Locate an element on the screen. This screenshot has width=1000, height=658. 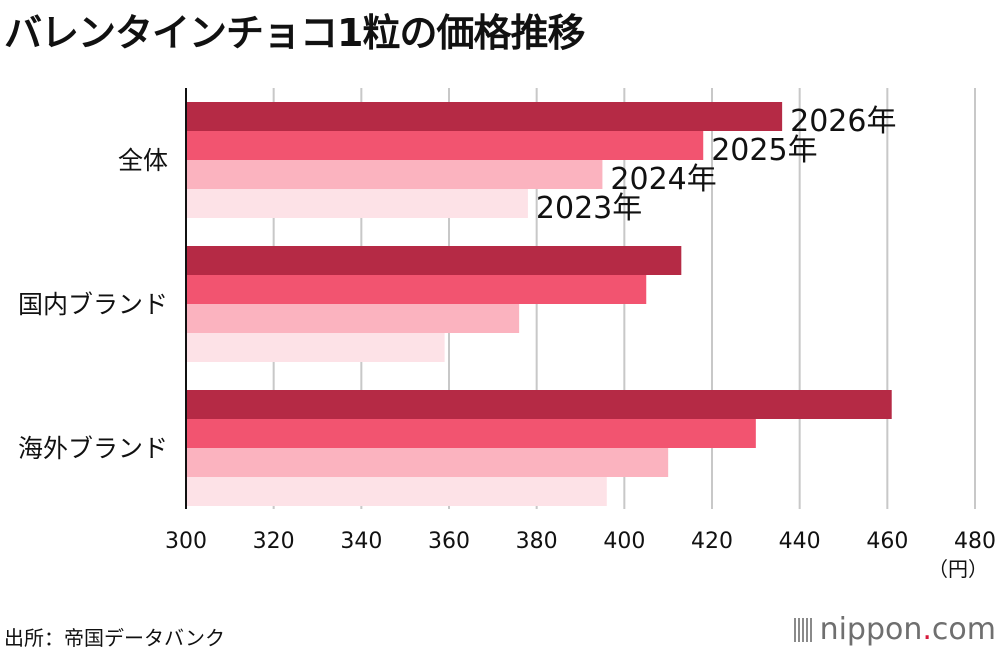
nippon-bars-icon is located at coordinates (803, 629).